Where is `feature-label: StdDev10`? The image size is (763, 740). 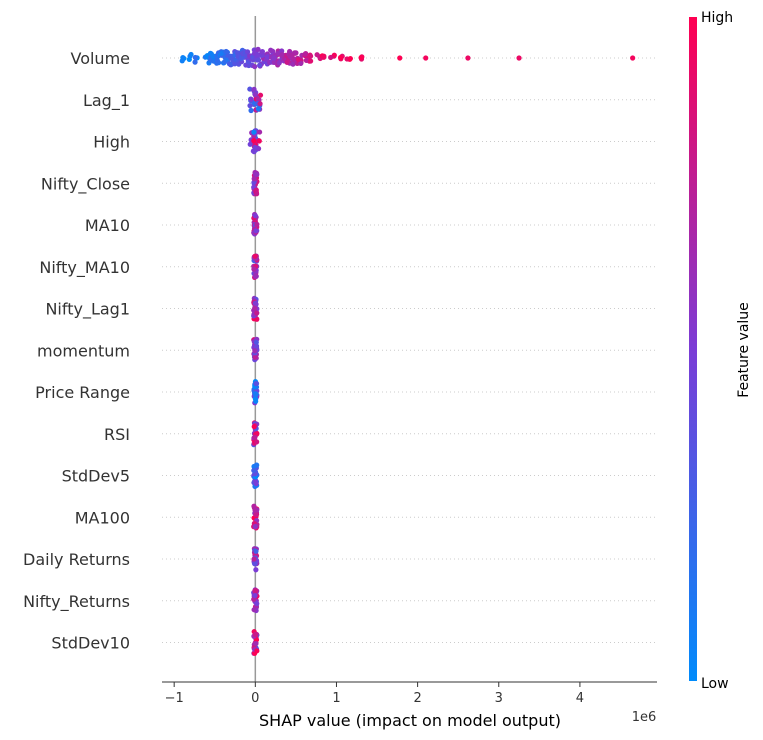 feature-label: StdDev10 is located at coordinates (90, 643).